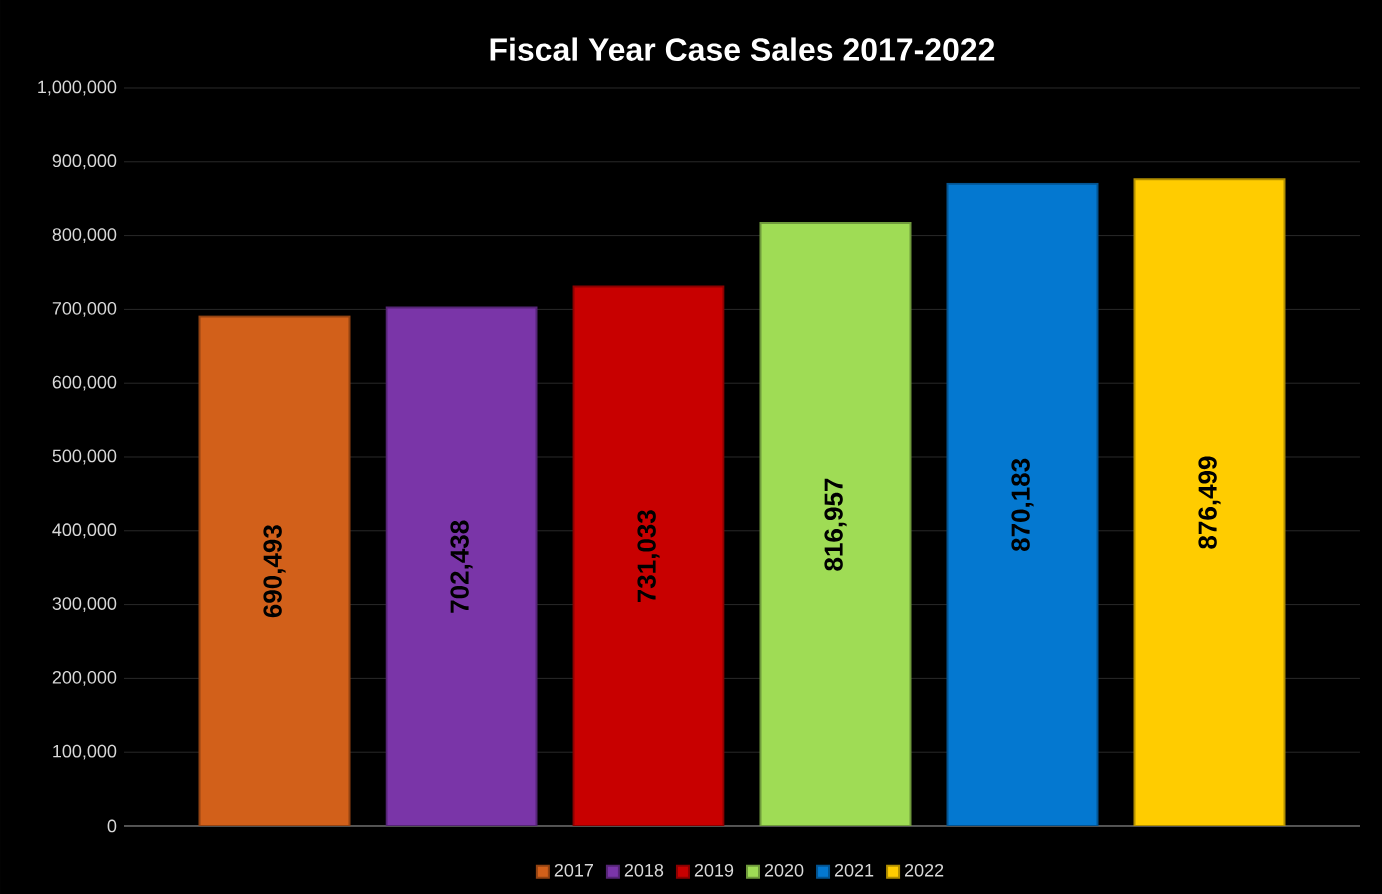 The width and height of the screenshot is (1382, 894). I want to click on data-label: 870,183, so click(1022, 505).